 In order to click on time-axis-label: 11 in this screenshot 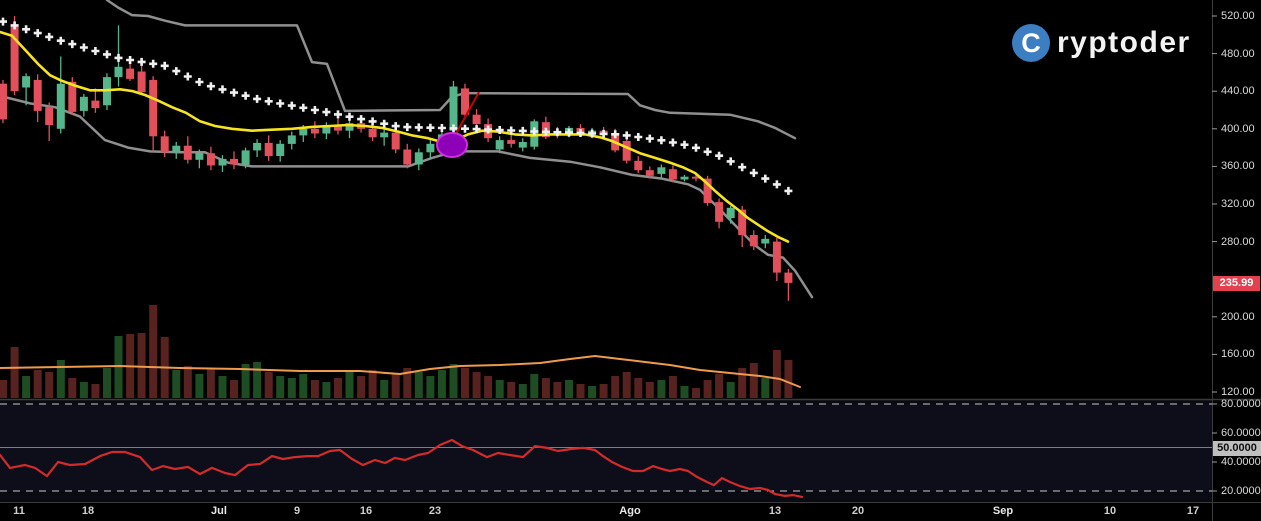, I will do `click(19, 511)`.